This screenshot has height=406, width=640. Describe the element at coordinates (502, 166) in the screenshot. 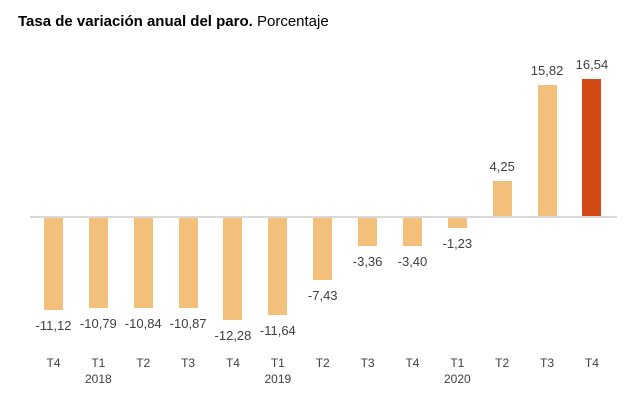

I see `bar-value-label: 4,25` at that location.